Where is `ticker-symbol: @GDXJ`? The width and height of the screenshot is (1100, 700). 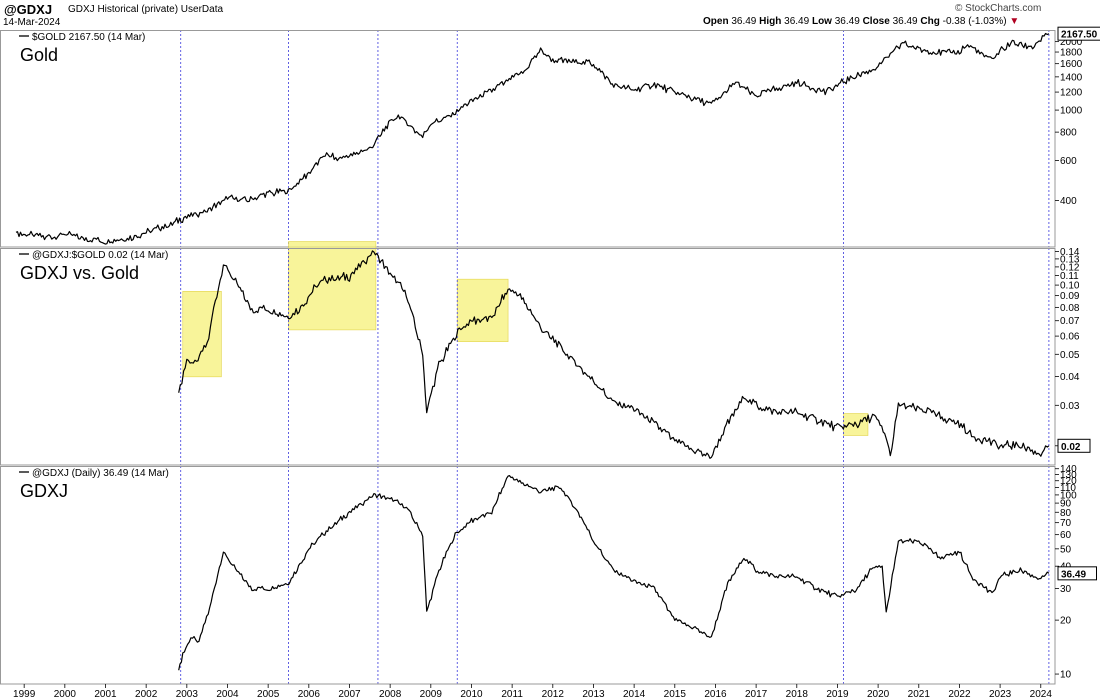 ticker-symbol: @GDXJ is located at coordinates (28, 9).